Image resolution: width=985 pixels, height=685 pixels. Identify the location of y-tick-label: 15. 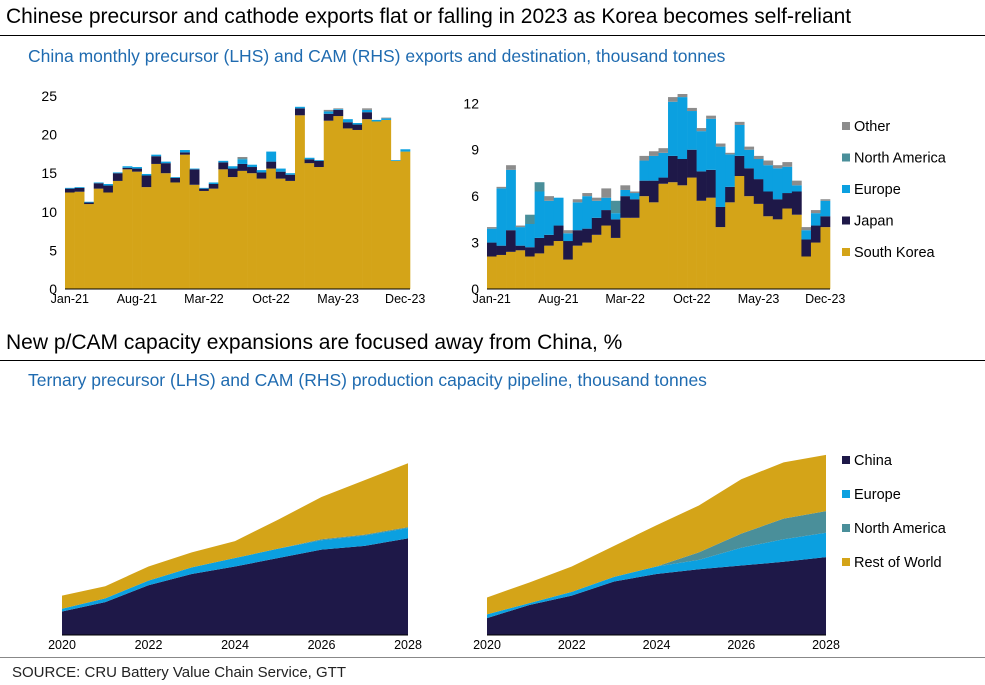
(49, 173).